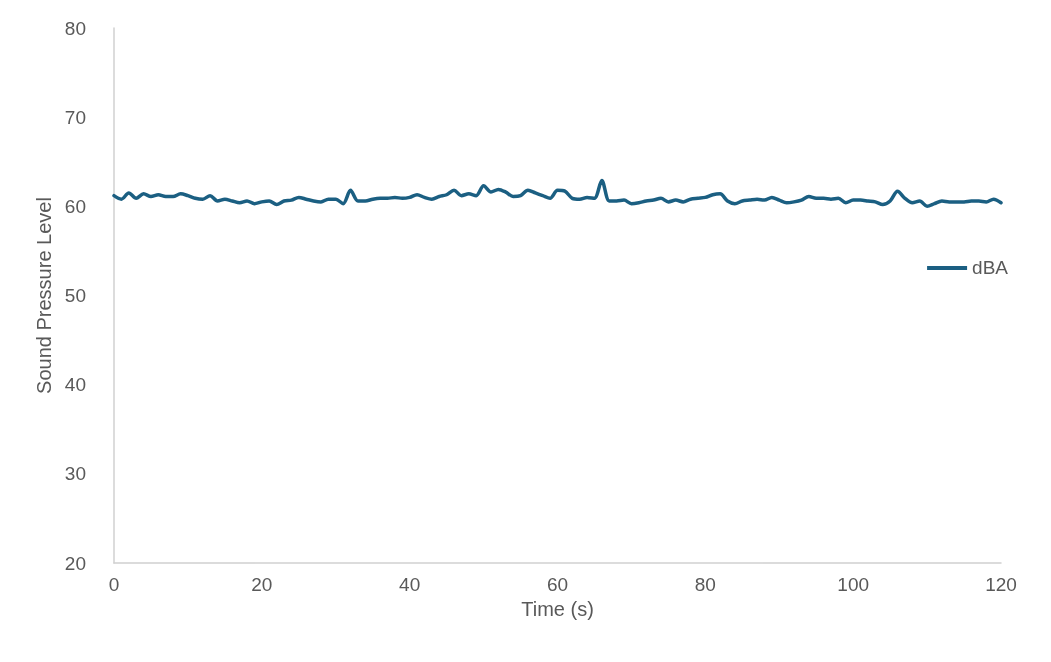  I want to click on x-tick-label: 60, so click(557, 584).